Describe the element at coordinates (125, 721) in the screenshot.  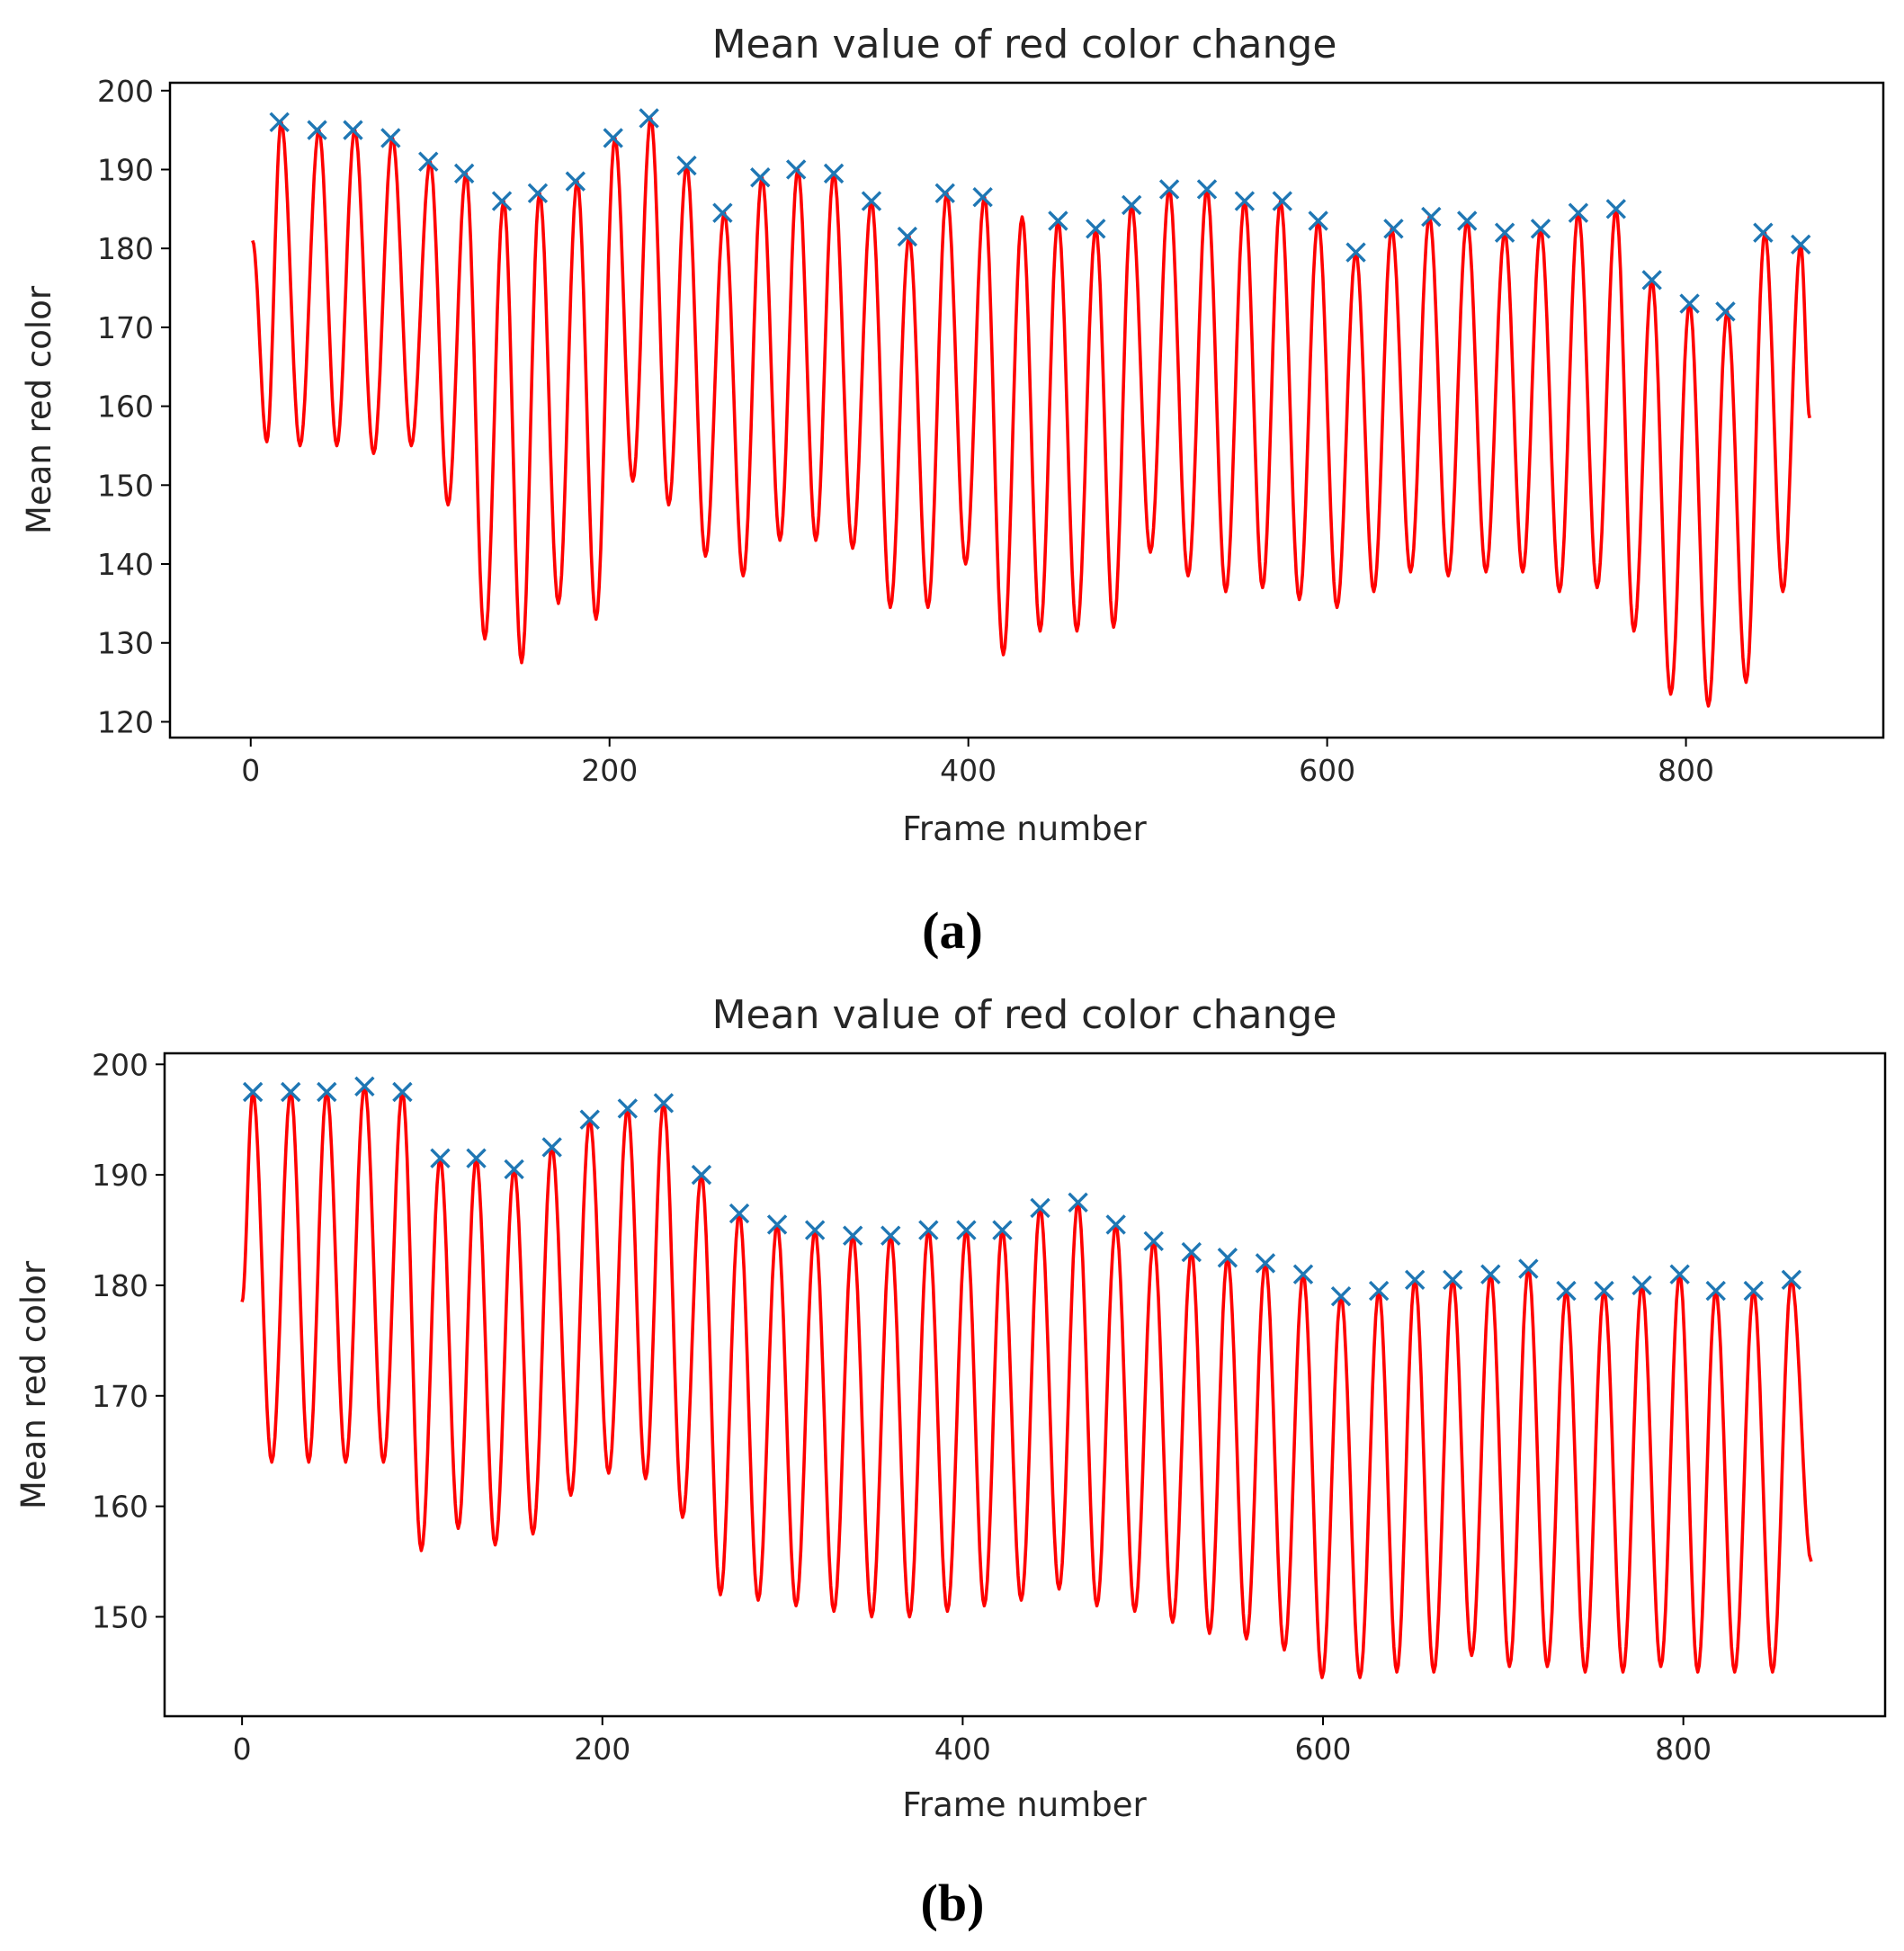
I see `y-tick-label: 120` at that location.